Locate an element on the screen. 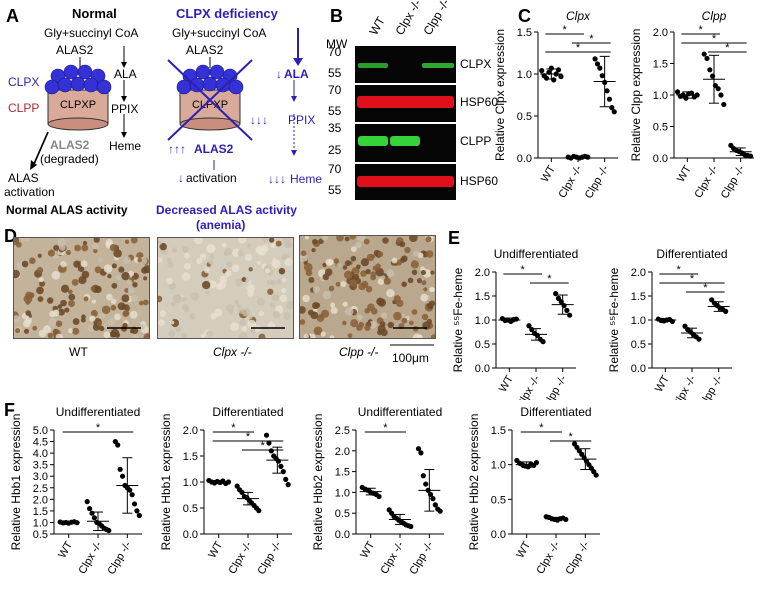 Image resolution: width=765 pixels, height=599 pixels. band-clpp-clpx is located at coordinates (405, 141).